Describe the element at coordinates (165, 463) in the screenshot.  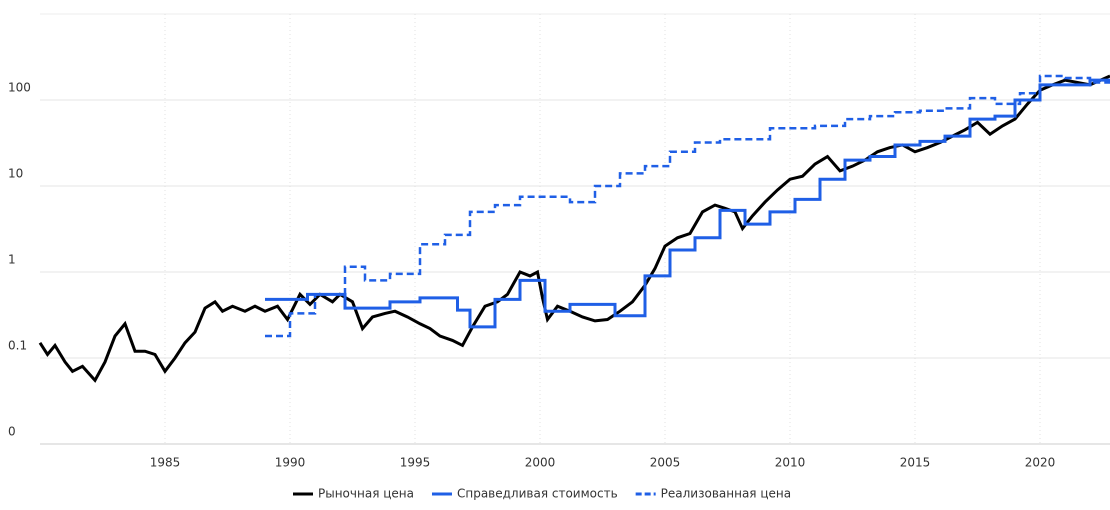
I see `x-tick-label: 1985` at that location.